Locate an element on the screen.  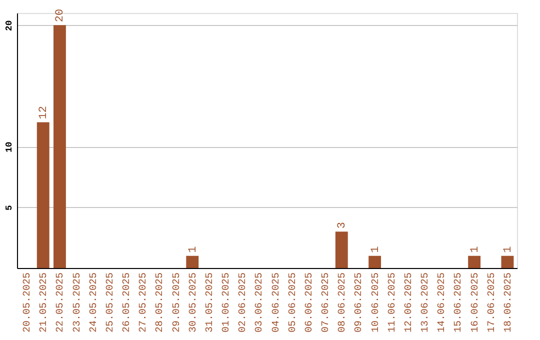
y-tick-label: 10 is located at coordinates (9, 147).